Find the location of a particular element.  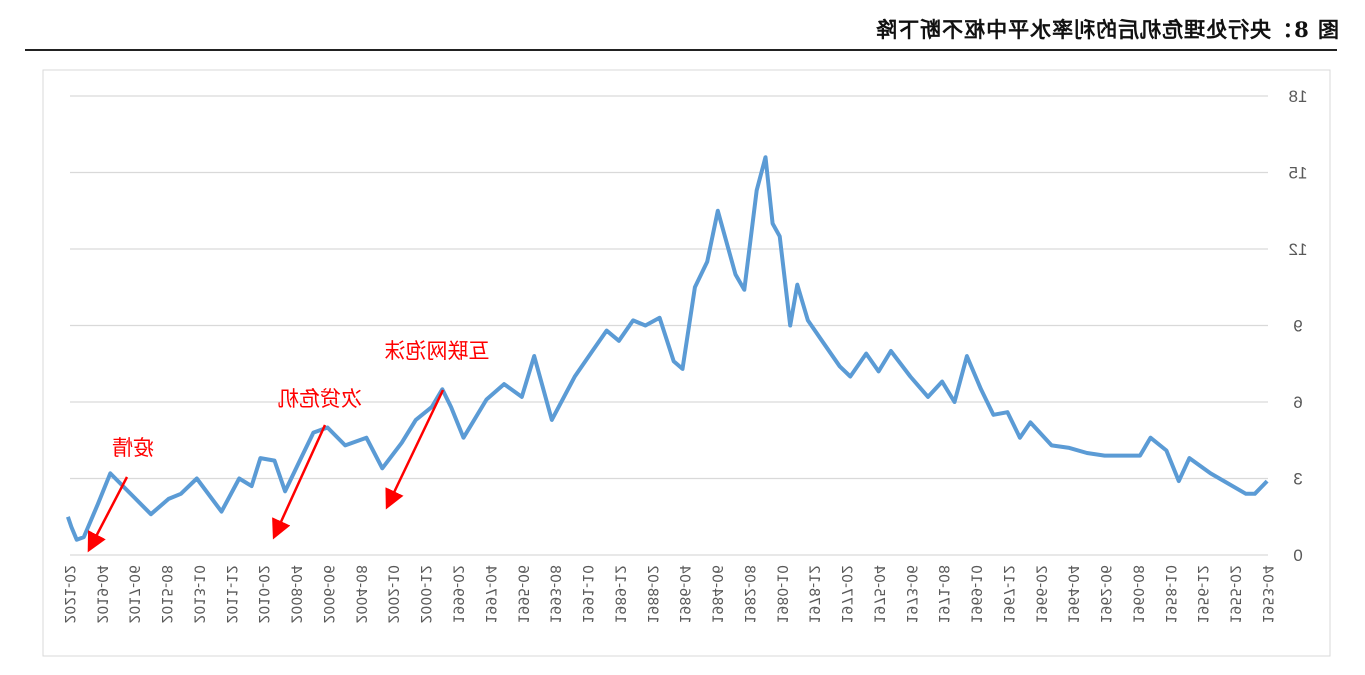

x-tick-label: 1977-02 is located at coordinates (846, 594).